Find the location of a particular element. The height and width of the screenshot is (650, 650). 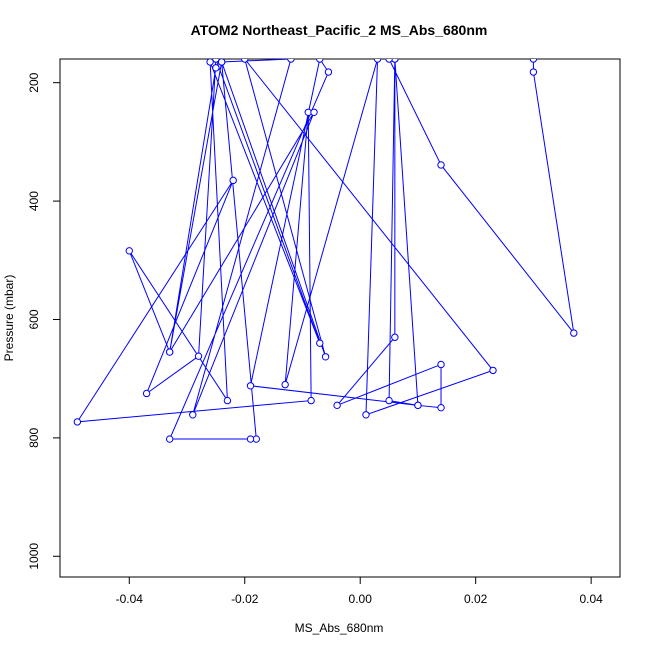

y-tick-label: 400 is located at coordinates (34, 201).